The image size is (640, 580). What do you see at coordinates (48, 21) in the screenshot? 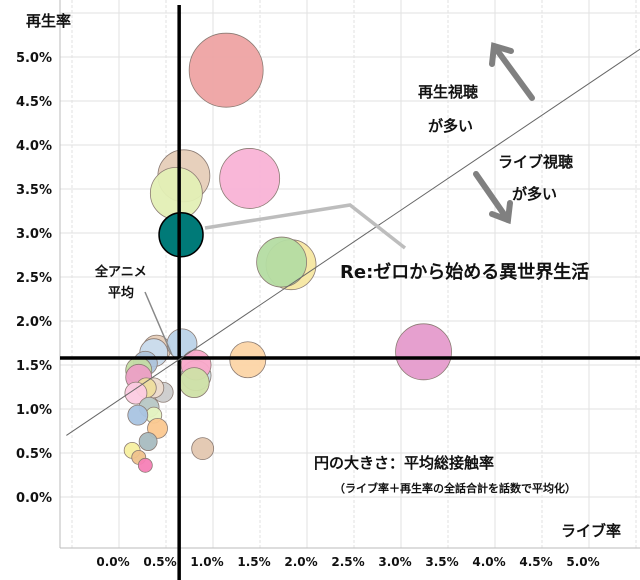
I see `y-axis-title: 再生率` at bounding box center [48, 21].